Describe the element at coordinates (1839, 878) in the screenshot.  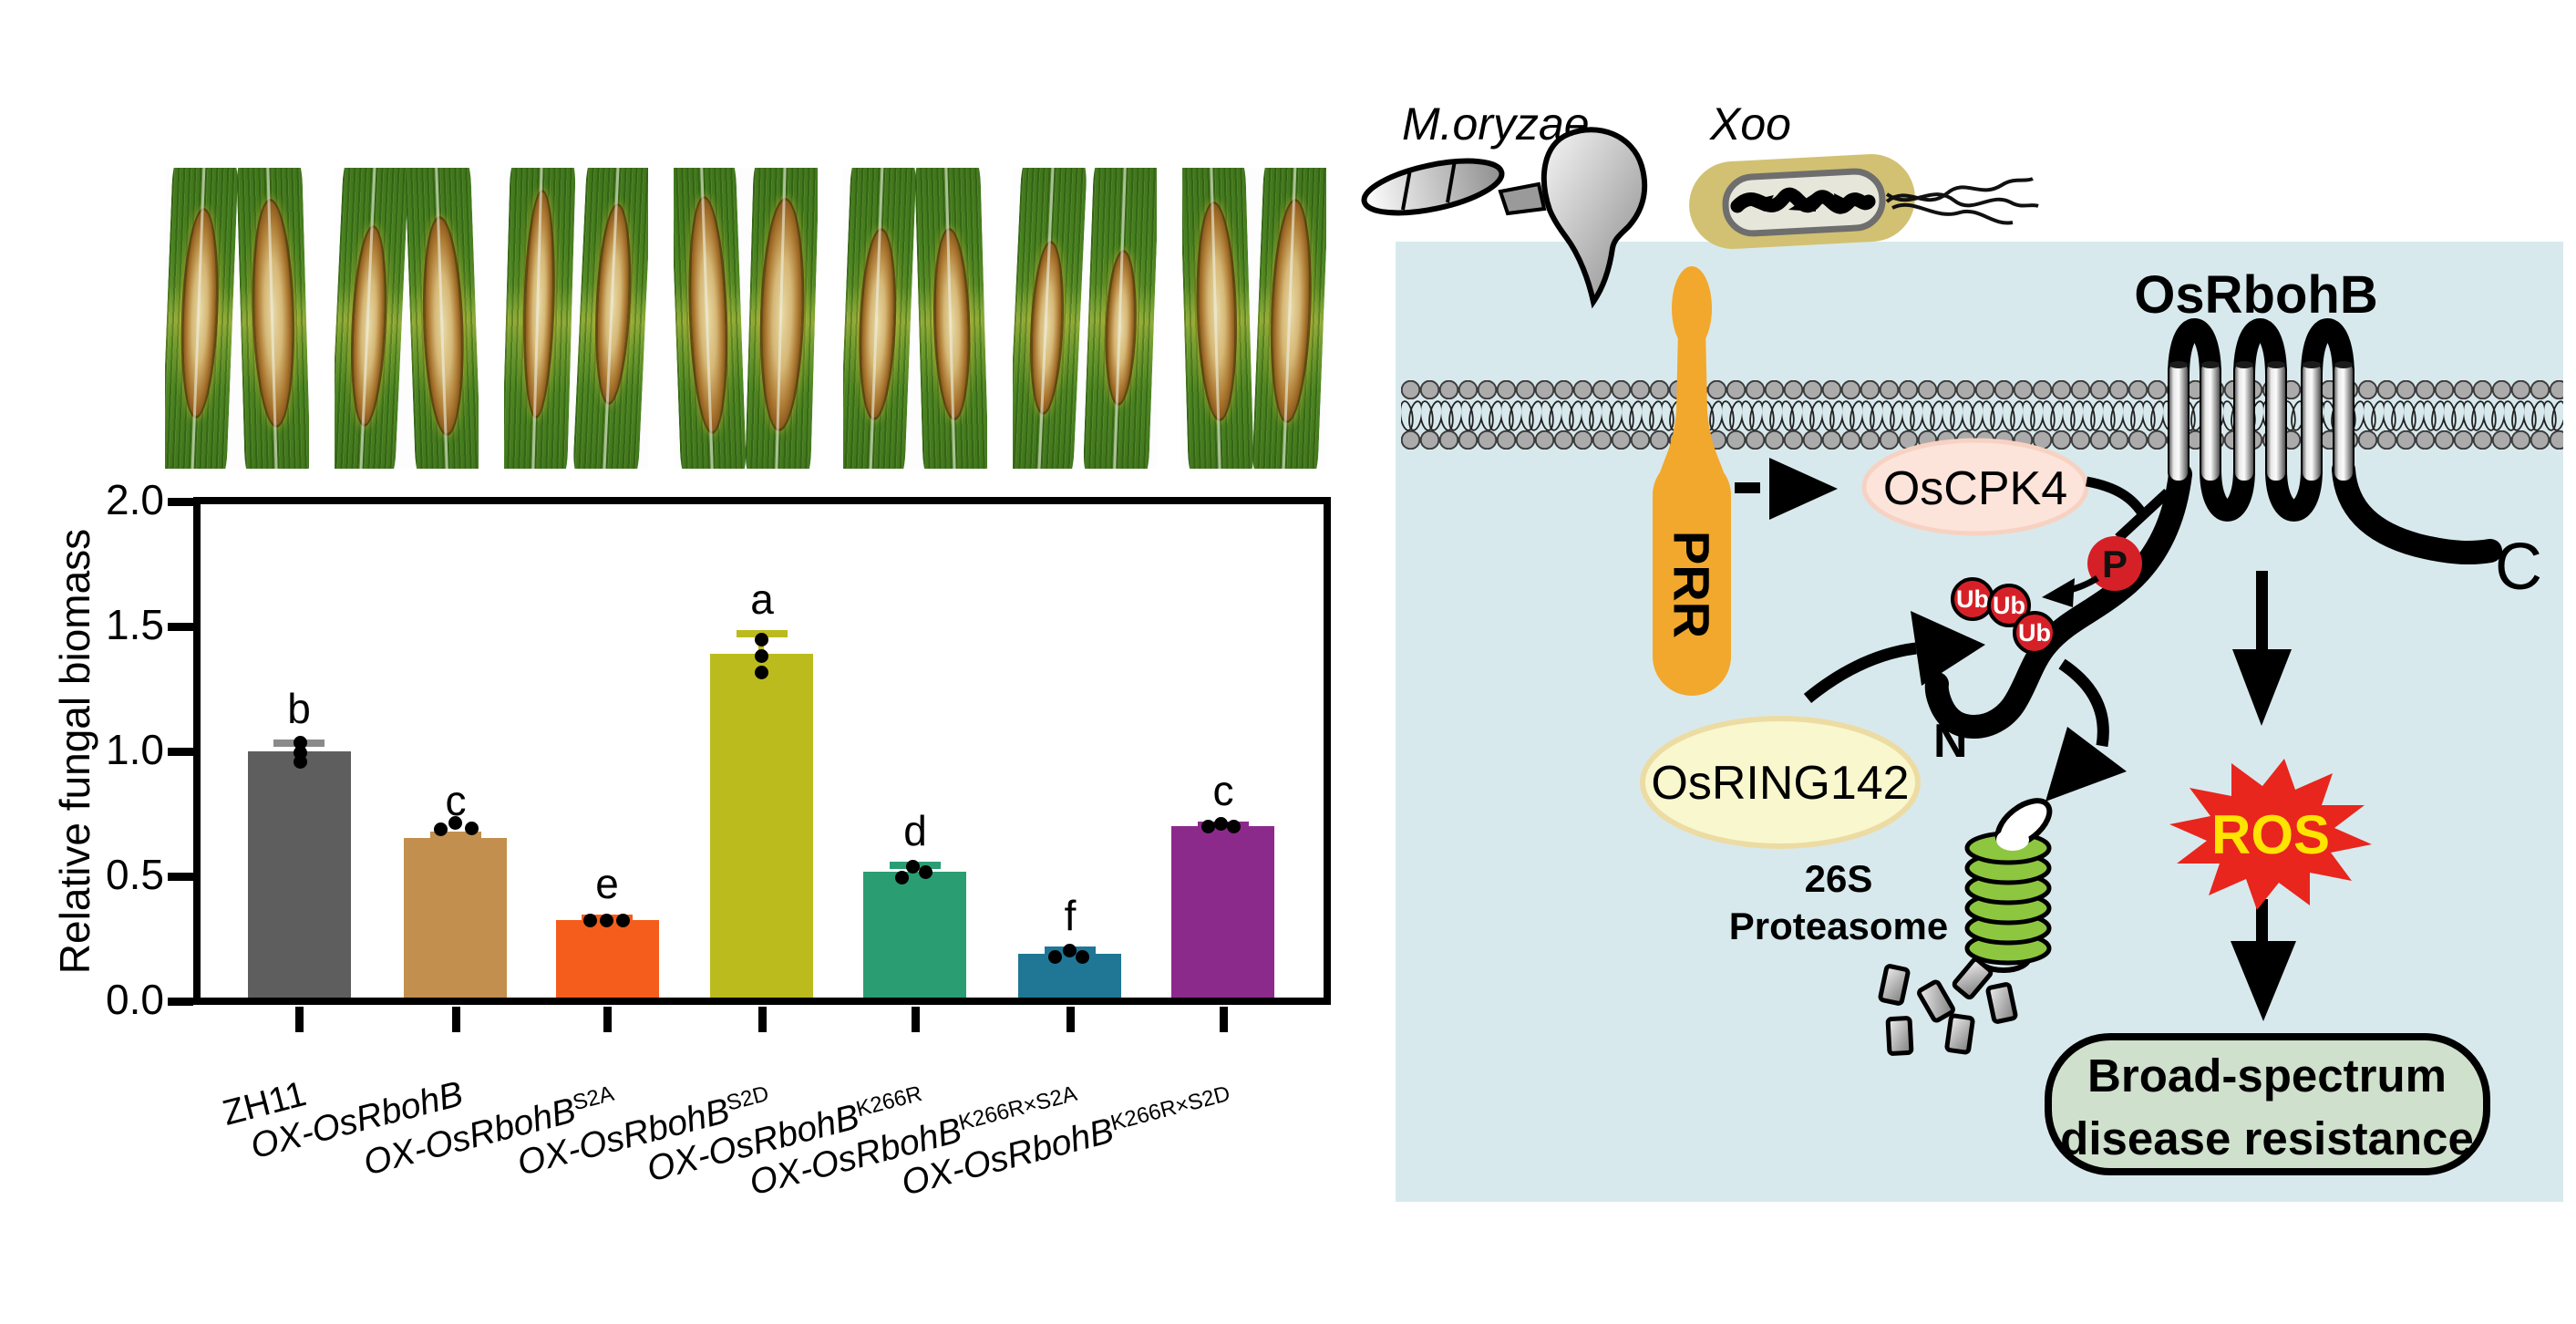
I see `svg-text: 26S` at that location.